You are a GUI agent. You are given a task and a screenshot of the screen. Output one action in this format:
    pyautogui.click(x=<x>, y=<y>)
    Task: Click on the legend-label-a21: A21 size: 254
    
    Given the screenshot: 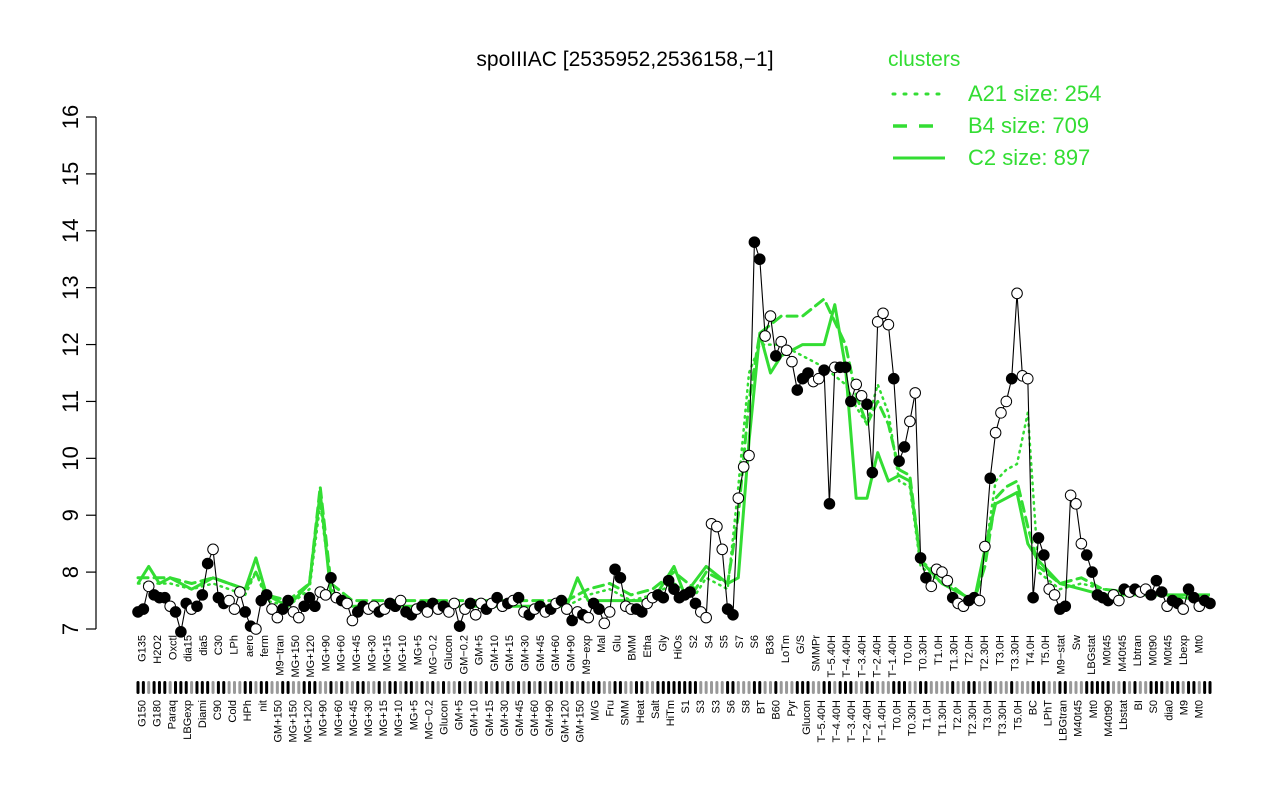 What is the action you would take?
    pyautogui.click(x=1034, y=93)
    